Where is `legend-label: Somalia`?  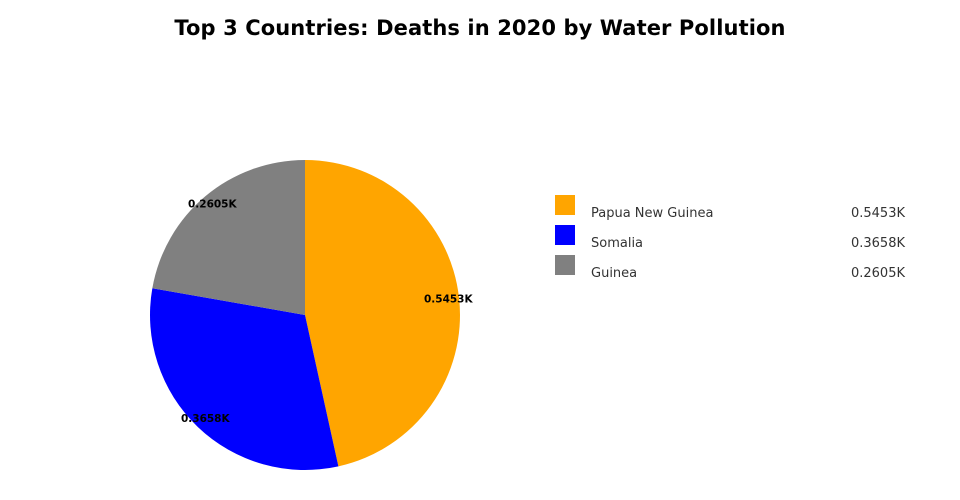 legend-label: Somalia is located at coordinates (617, 243).